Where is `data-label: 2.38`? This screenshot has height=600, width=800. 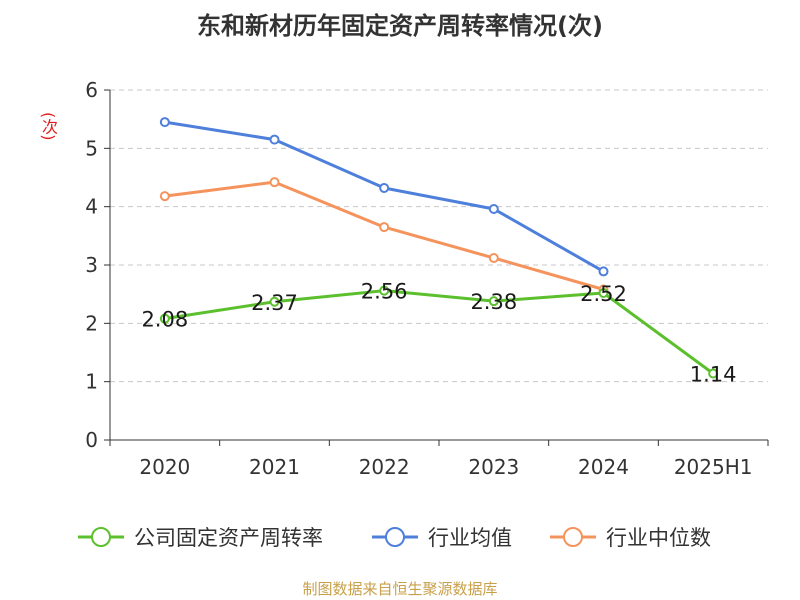 data-label: 2.38 is located at coordinates (493, 302).